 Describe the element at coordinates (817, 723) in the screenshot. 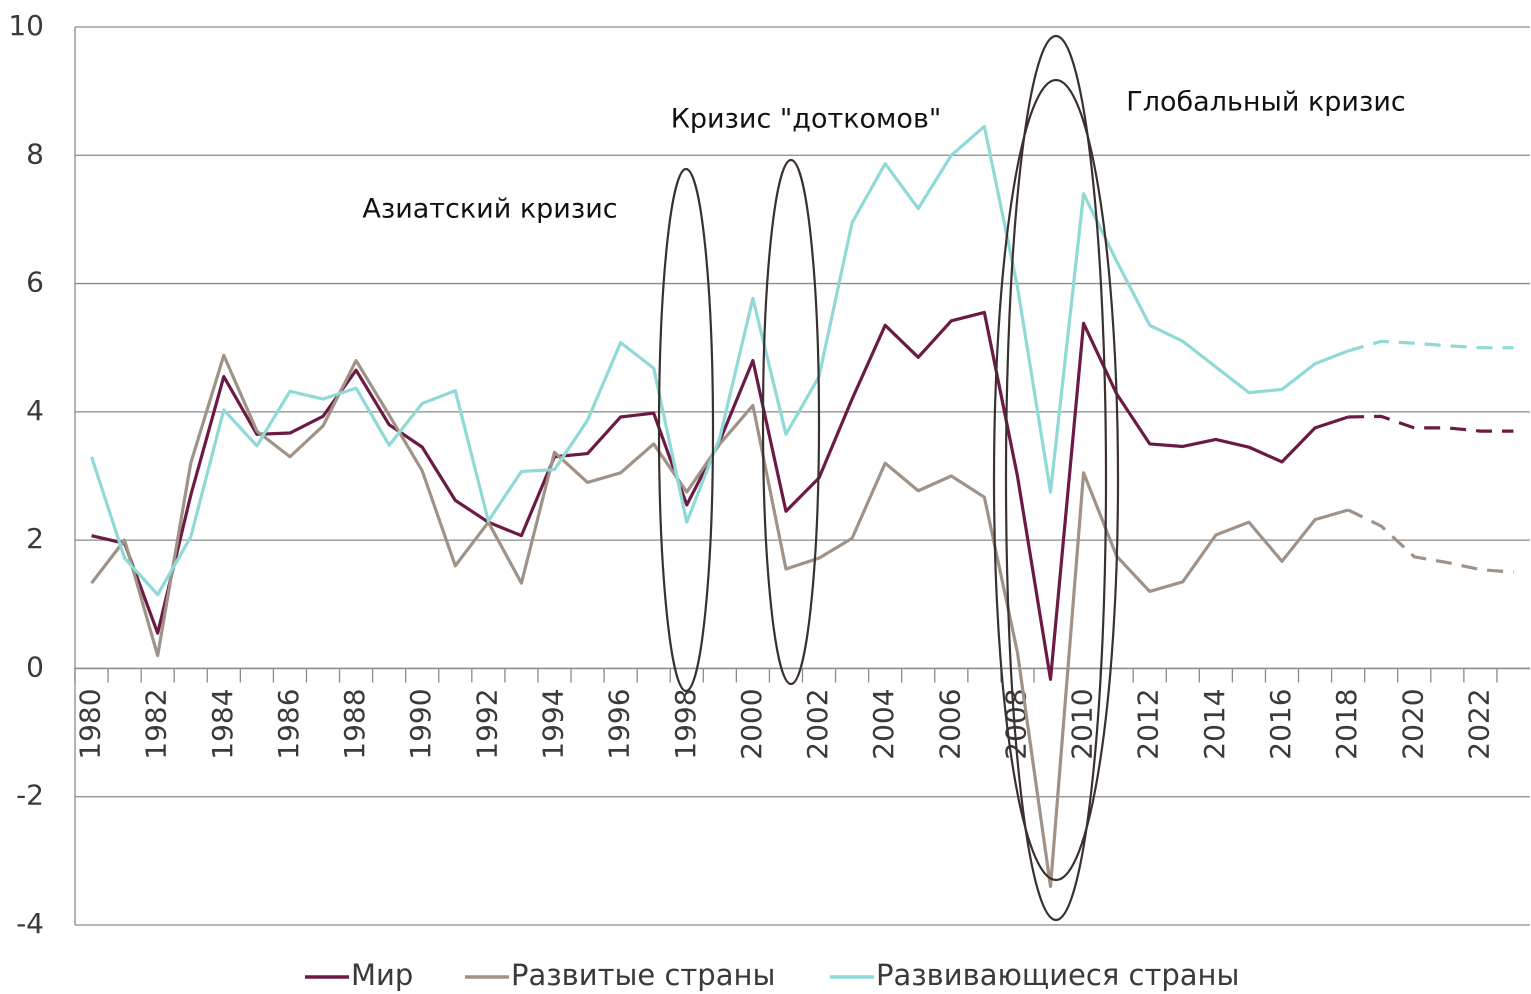

I see `x-tick-label: 2002` at that location.